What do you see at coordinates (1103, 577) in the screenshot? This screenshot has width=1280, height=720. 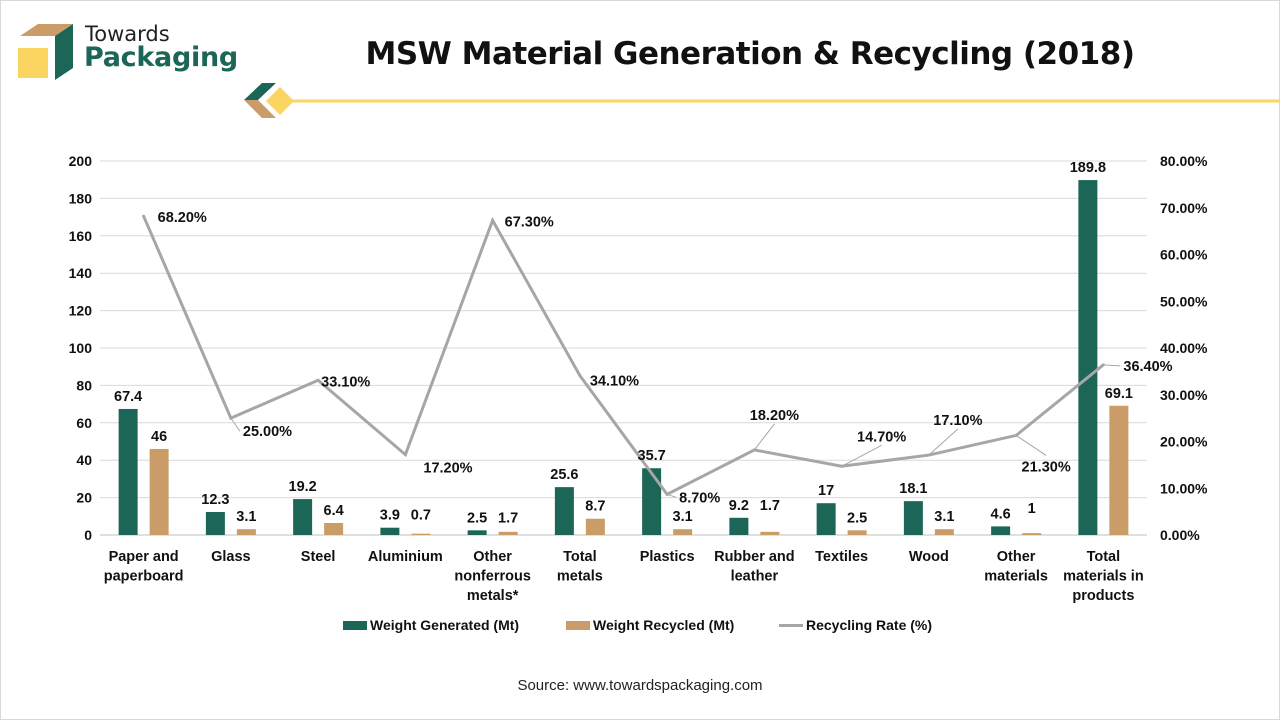 I see `x-tick-label: materials in` at bounding box center [1103, 577].